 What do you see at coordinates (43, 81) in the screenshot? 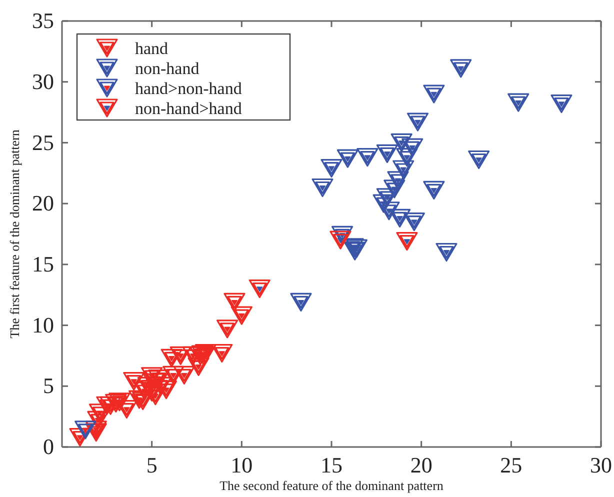
I see `y-tick-label: 30` at bounding box center [43, 81].